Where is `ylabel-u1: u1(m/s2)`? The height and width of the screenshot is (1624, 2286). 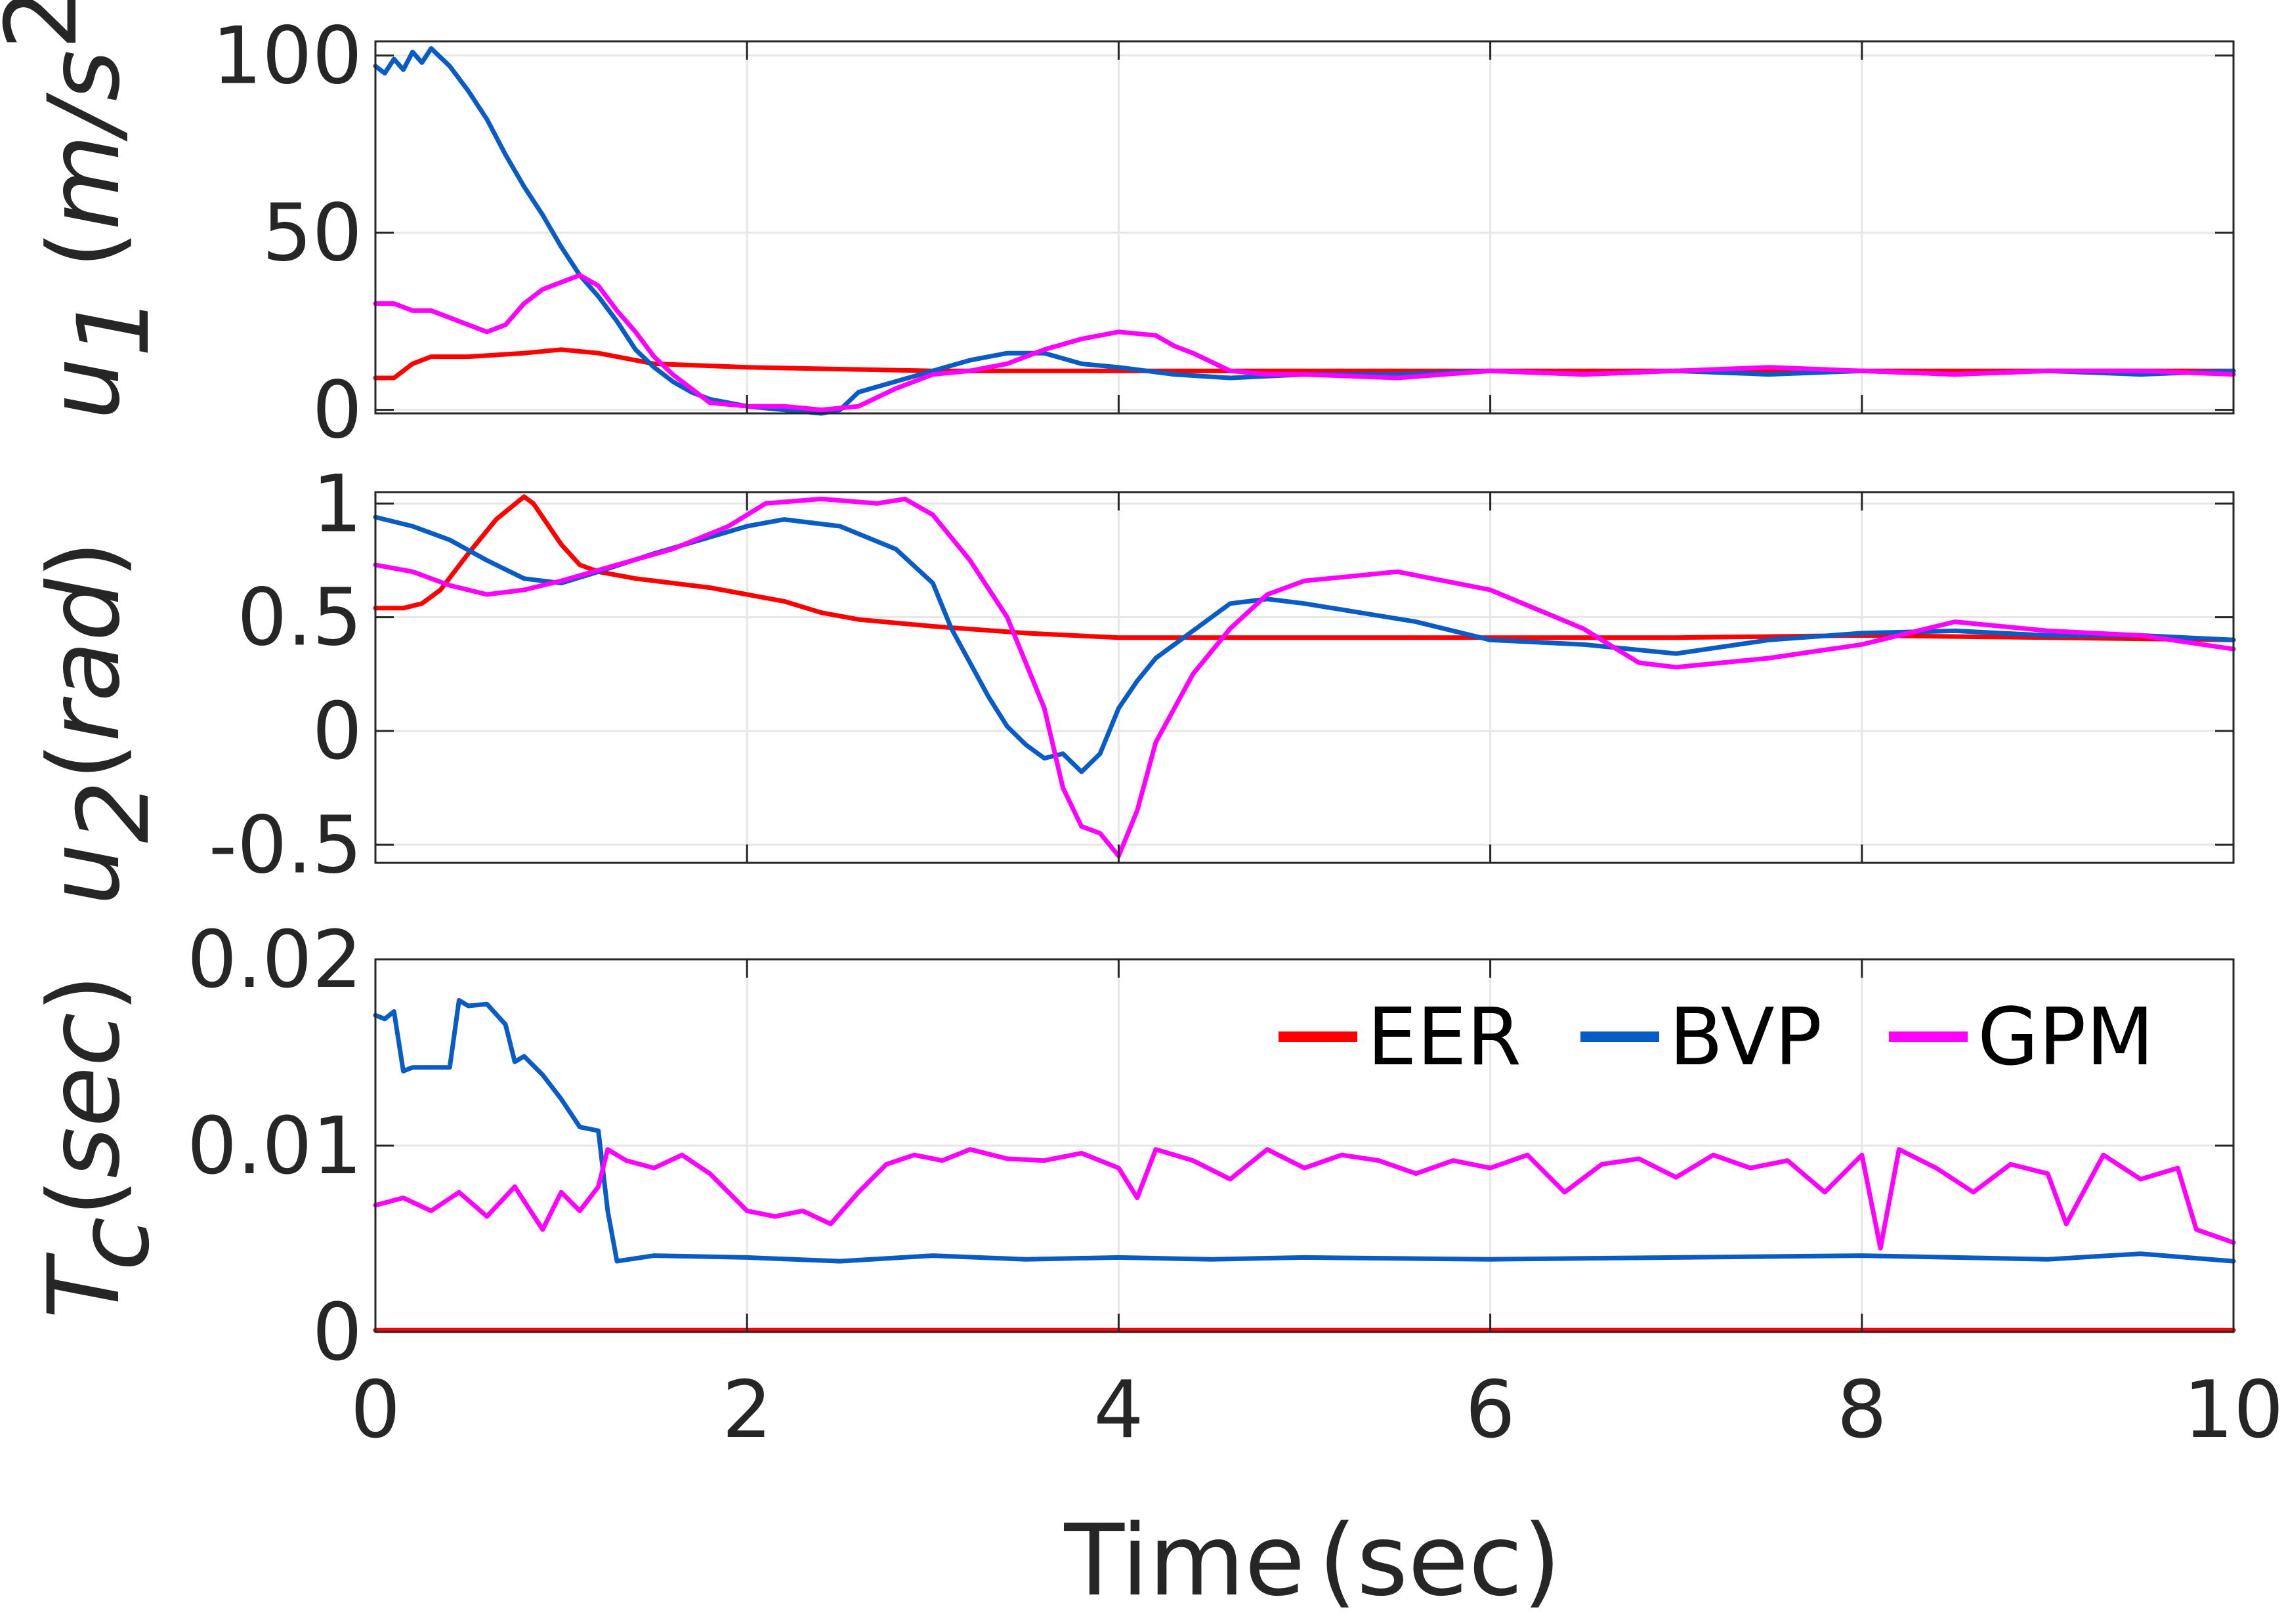 ylabel-u1: u1(m/s2) is located at coordinates (85, 210).